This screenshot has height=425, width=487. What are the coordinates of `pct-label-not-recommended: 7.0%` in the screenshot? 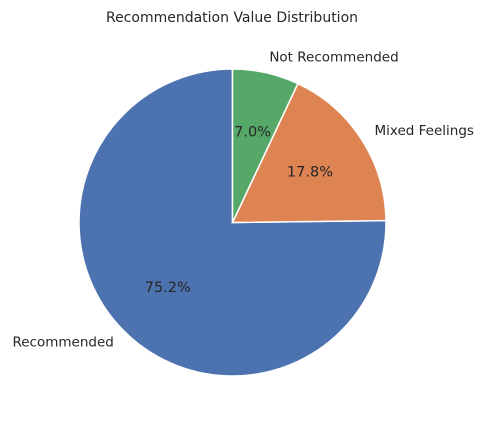 It's located at (252, 133).